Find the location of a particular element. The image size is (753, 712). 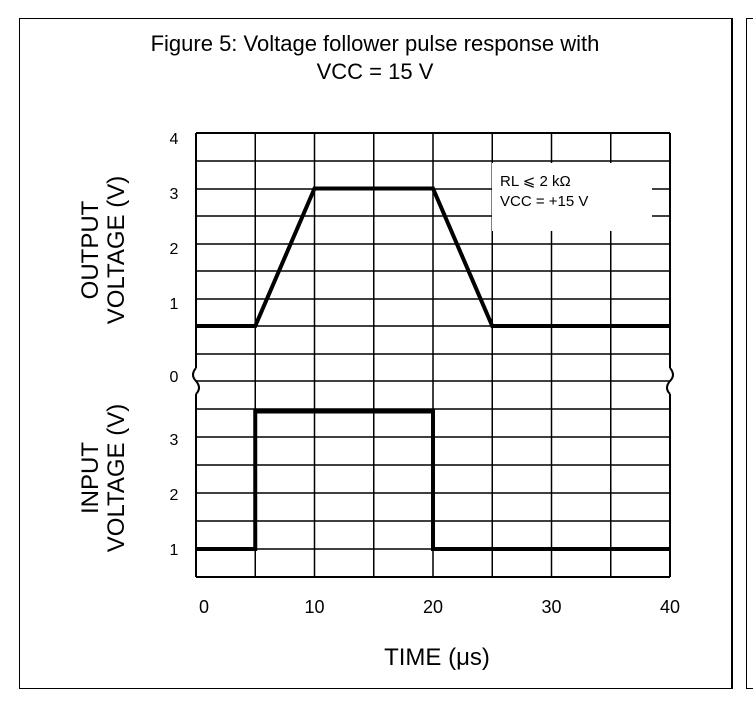

x-tick-label: 10 is located at coordinates (314, 607).